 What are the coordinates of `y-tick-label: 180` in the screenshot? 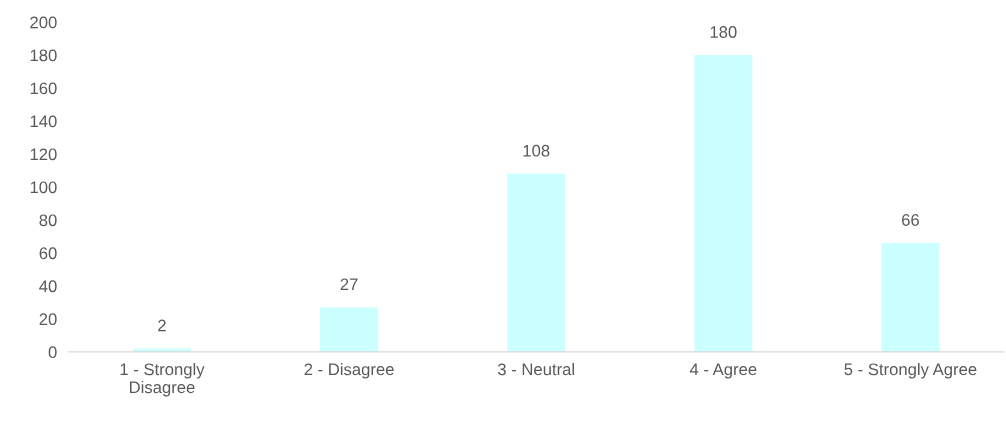 It's located at (43, 55).